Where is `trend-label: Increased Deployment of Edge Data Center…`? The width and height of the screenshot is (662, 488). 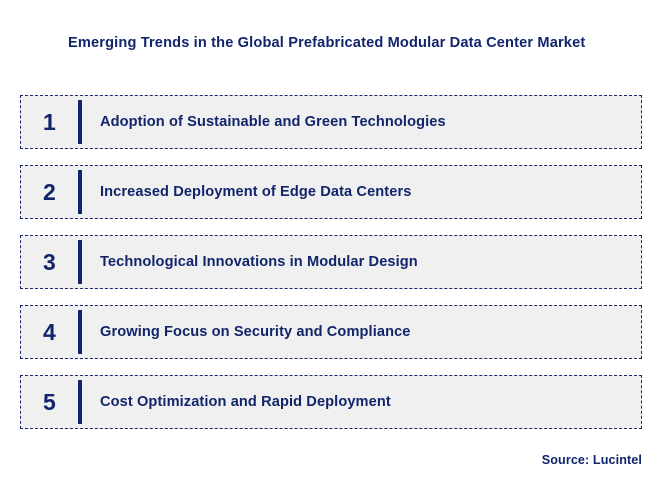 trend-label: Increased Deployment of Edge Data Center… is located at coordinates (256, 192).